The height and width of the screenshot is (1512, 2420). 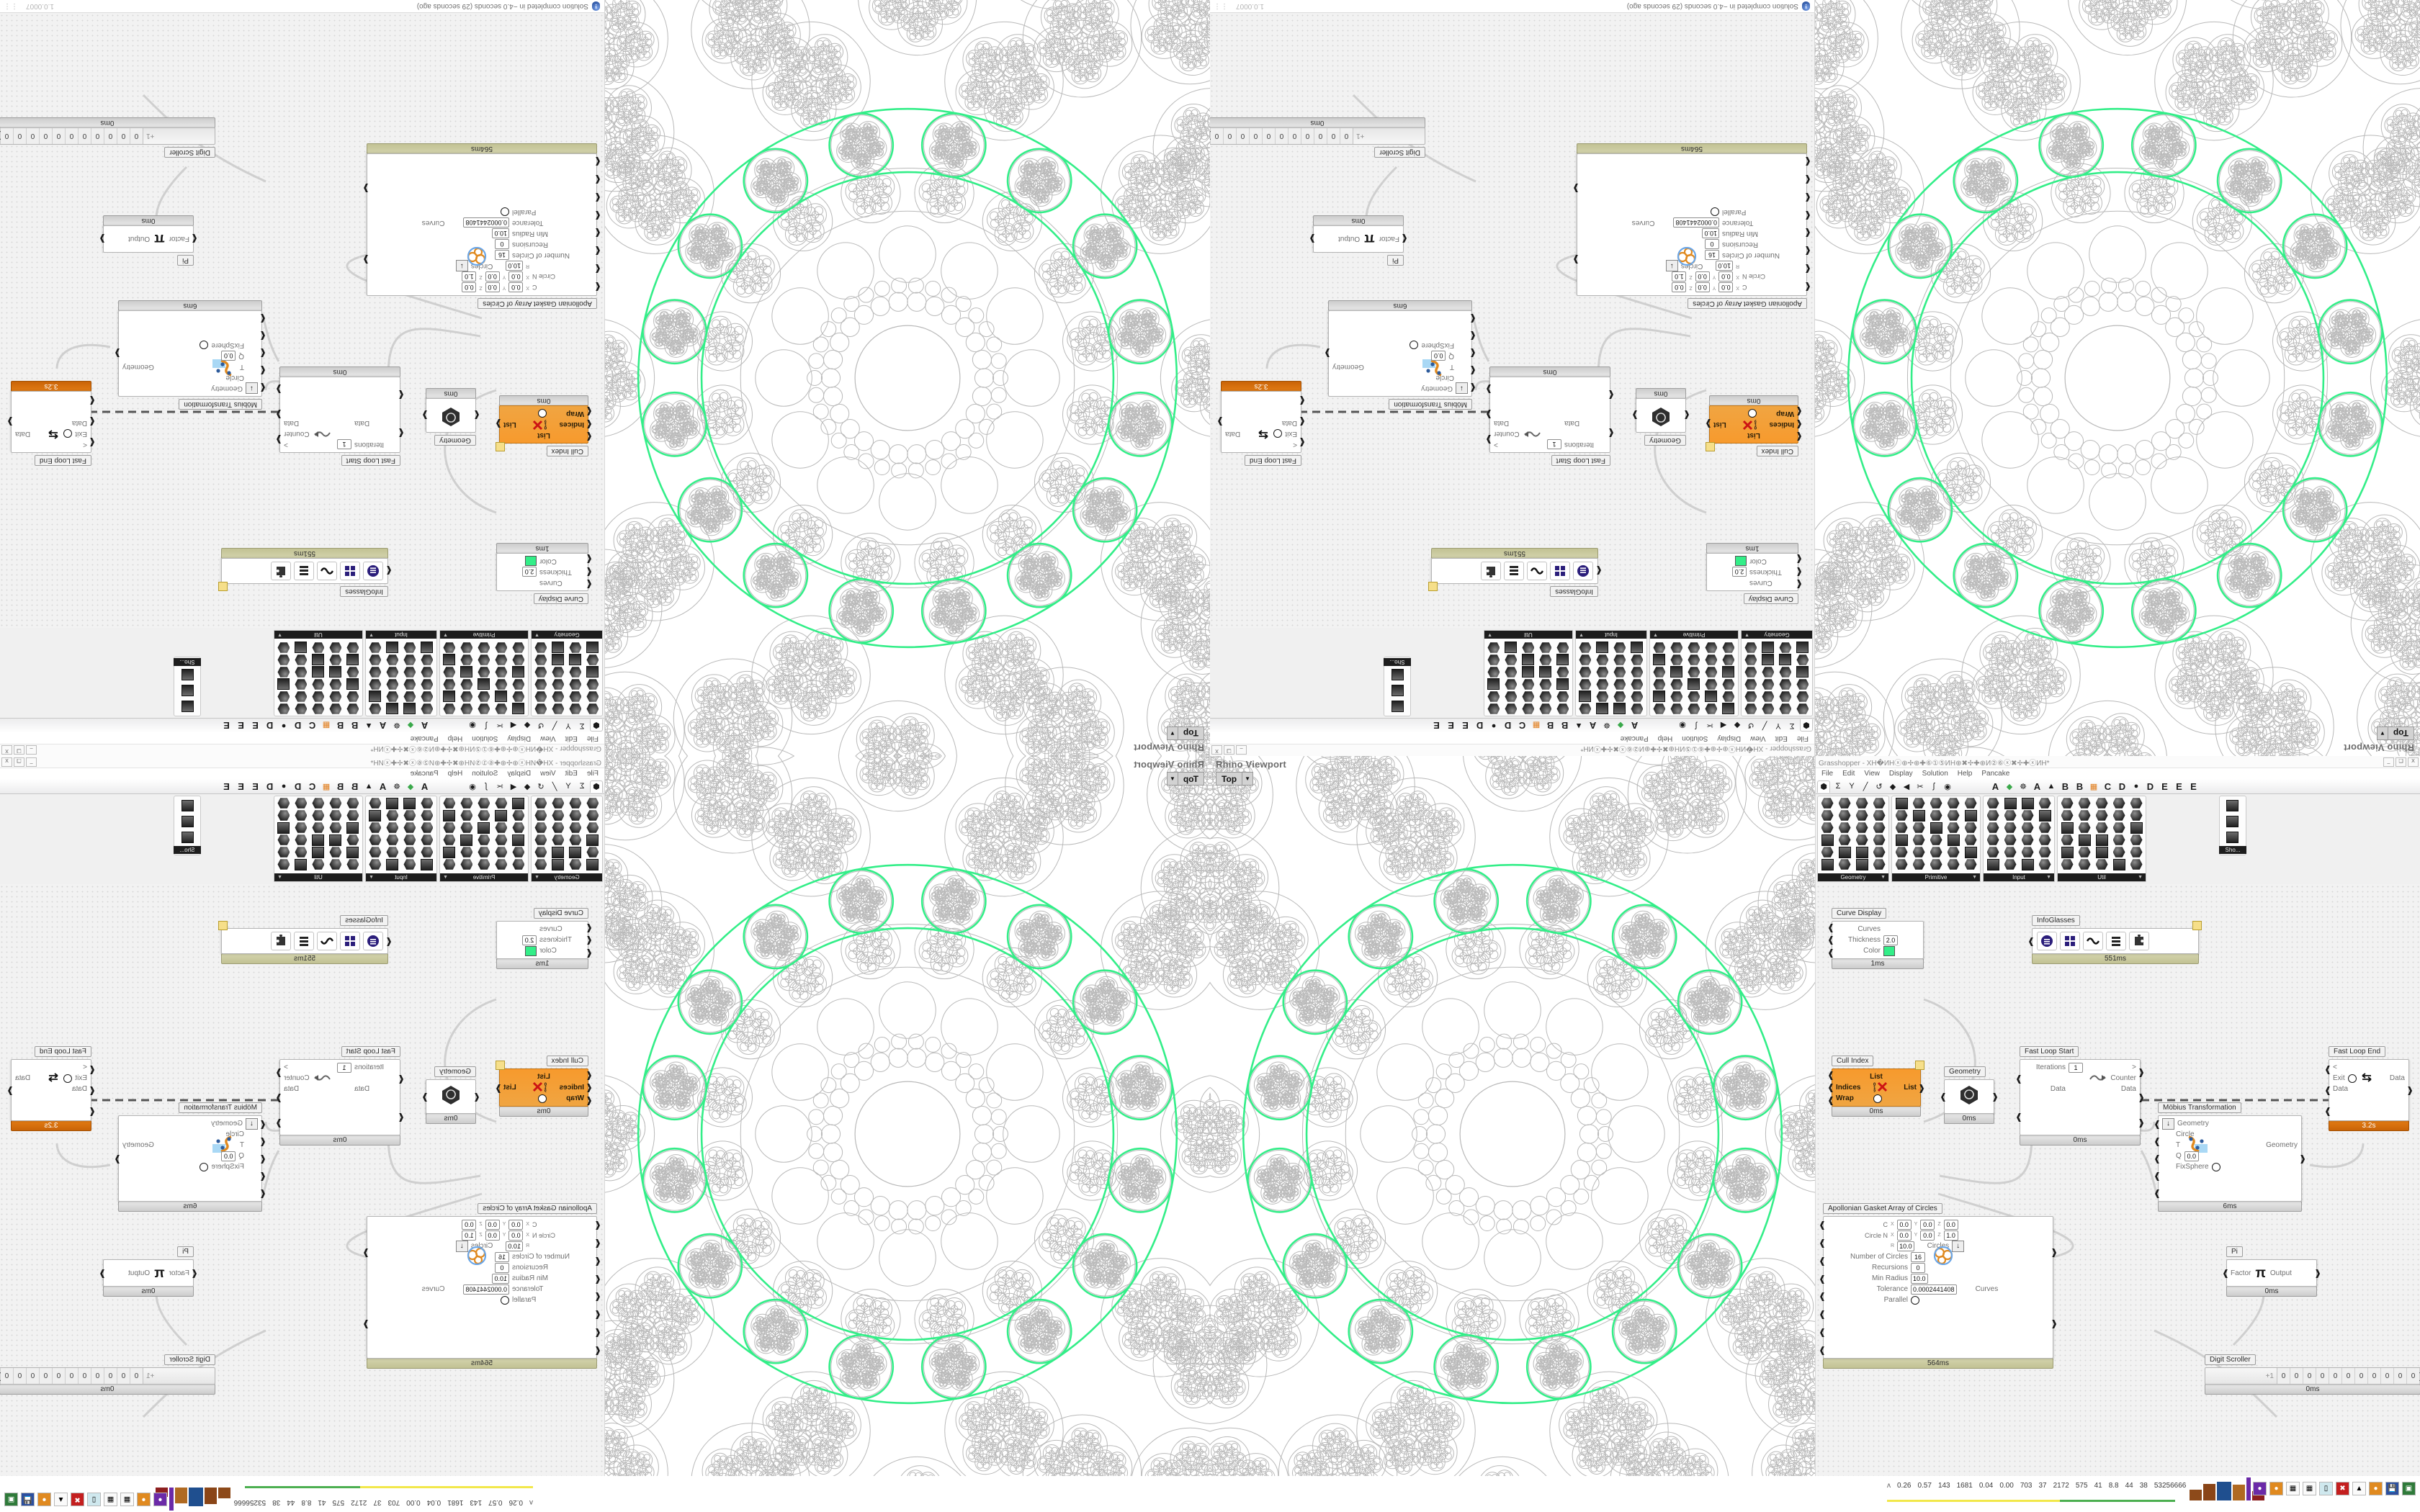 What do you see at coordinates (1565, 726) in the screenshot?
I see `tab-letter-B-1: B` at bounding box center [1565, 726].